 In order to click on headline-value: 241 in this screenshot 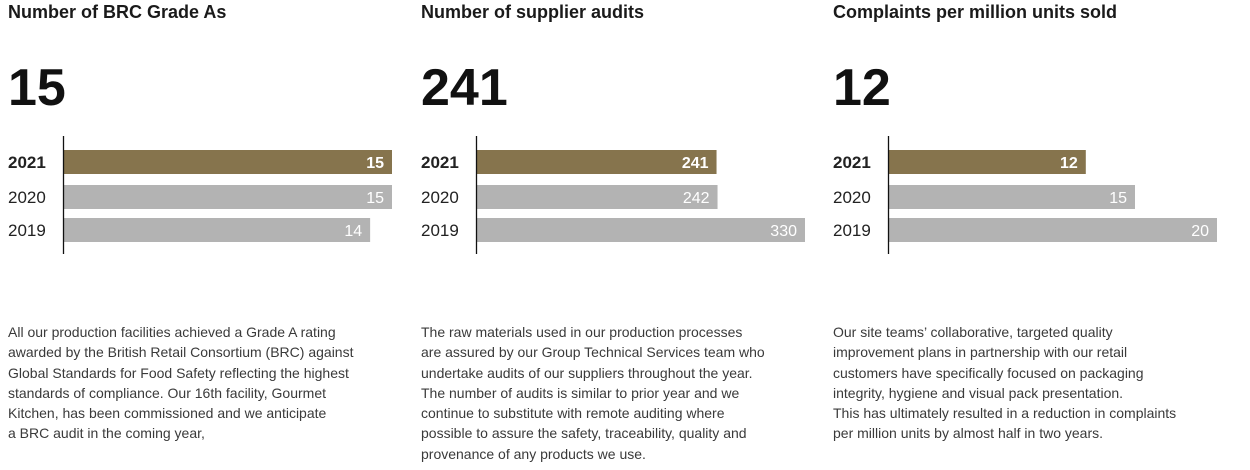, I will do `click(464, 88)`.